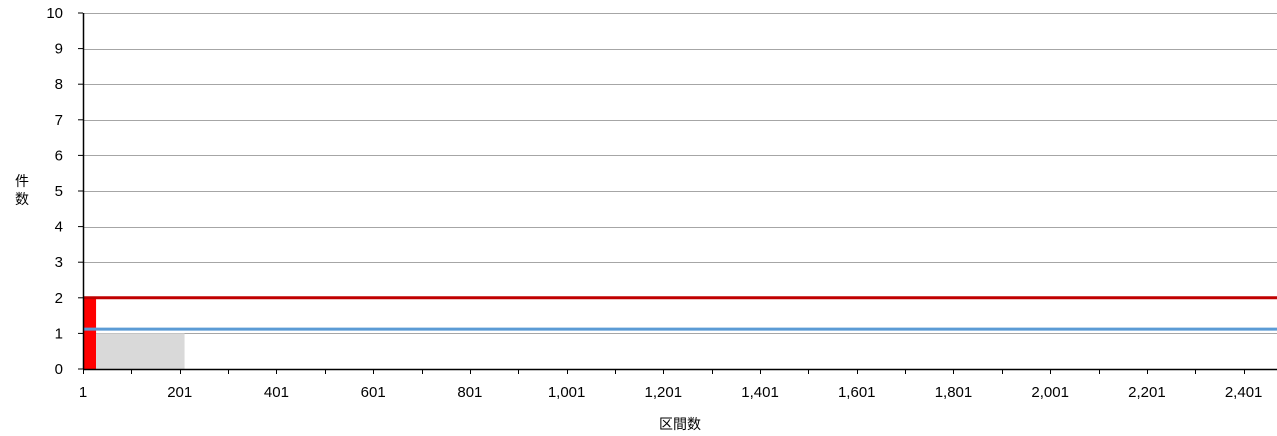 The width and height of the screenshot is (1277, 436). I want to click on x-tick-label: 2,001, so click(1050, 392).